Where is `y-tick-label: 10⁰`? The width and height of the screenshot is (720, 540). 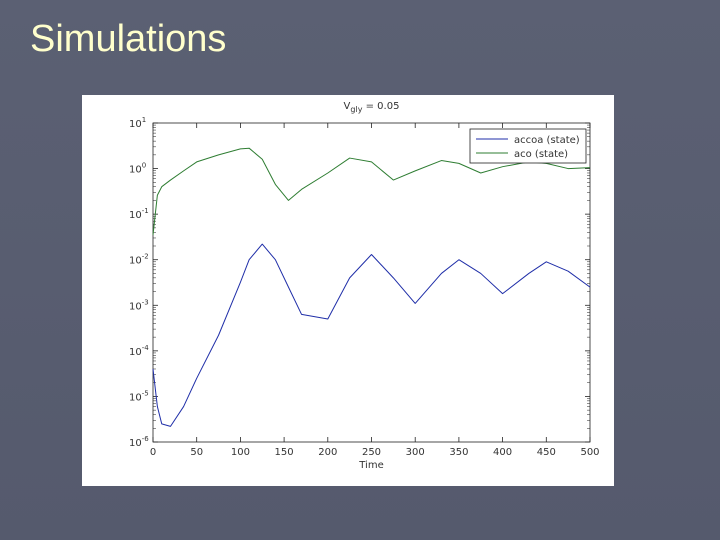 y-tick-label: 10⁰ is located at coordinates (137, 169).